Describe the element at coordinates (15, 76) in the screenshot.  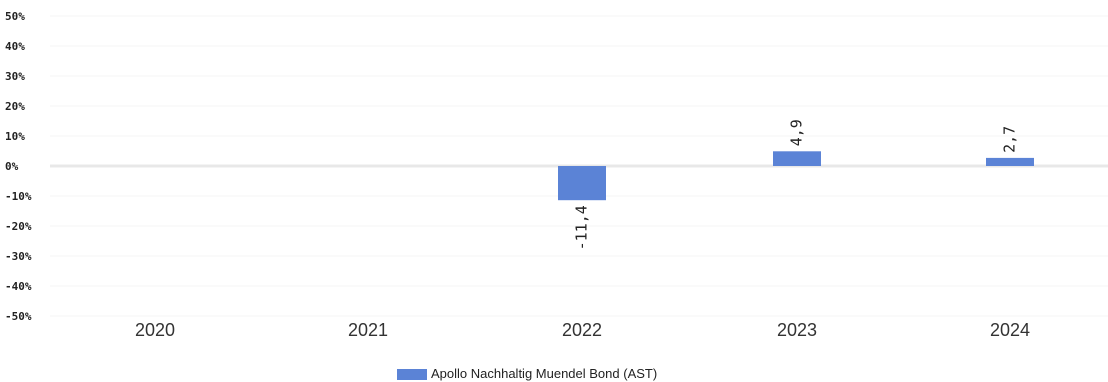
I see `y-tick-label: 30%` at that location.